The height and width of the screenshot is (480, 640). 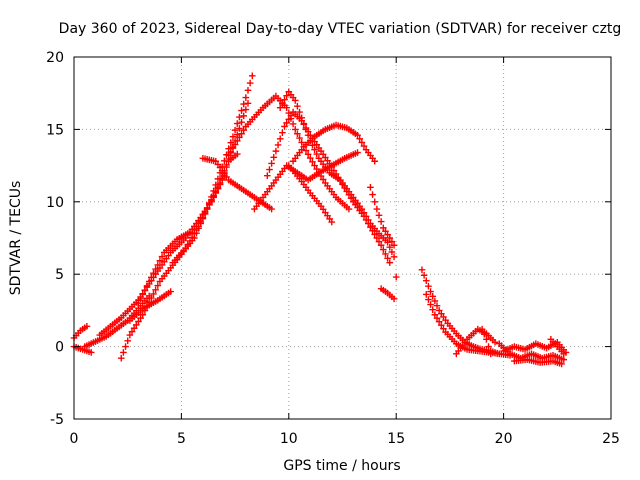 What do you see at coordinates (55, 58) in the screenshot?
I see `y-tick-label: 20` at bounding box center [55, 58].